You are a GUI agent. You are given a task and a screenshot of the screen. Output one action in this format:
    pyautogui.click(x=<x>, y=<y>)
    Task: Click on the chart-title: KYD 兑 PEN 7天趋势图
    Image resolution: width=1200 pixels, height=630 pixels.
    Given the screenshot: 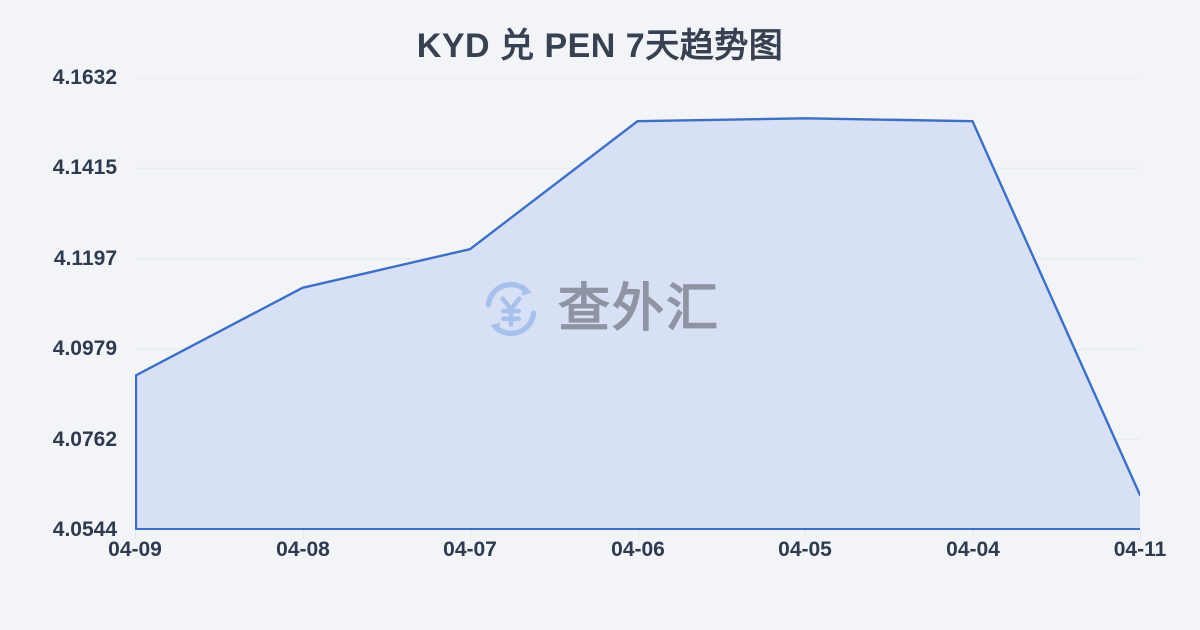 What is the action you would take?
    pyautogui.click(x=600, y=46)
    